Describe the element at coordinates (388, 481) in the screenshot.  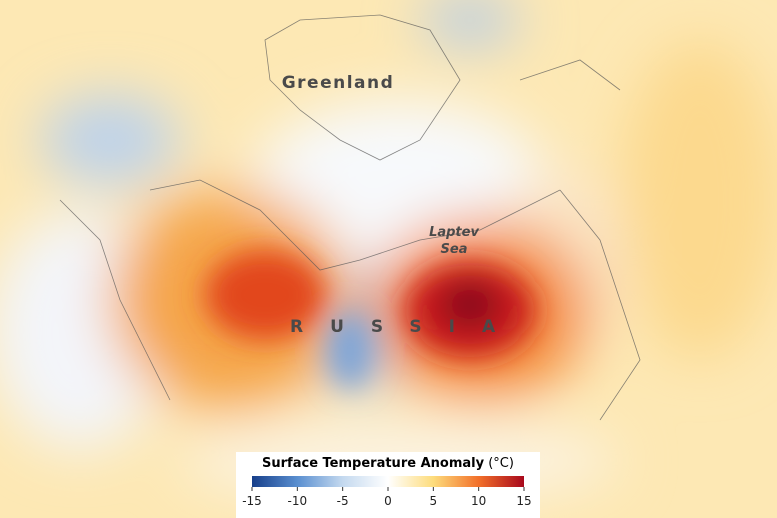
I see `colorbar` at that location.